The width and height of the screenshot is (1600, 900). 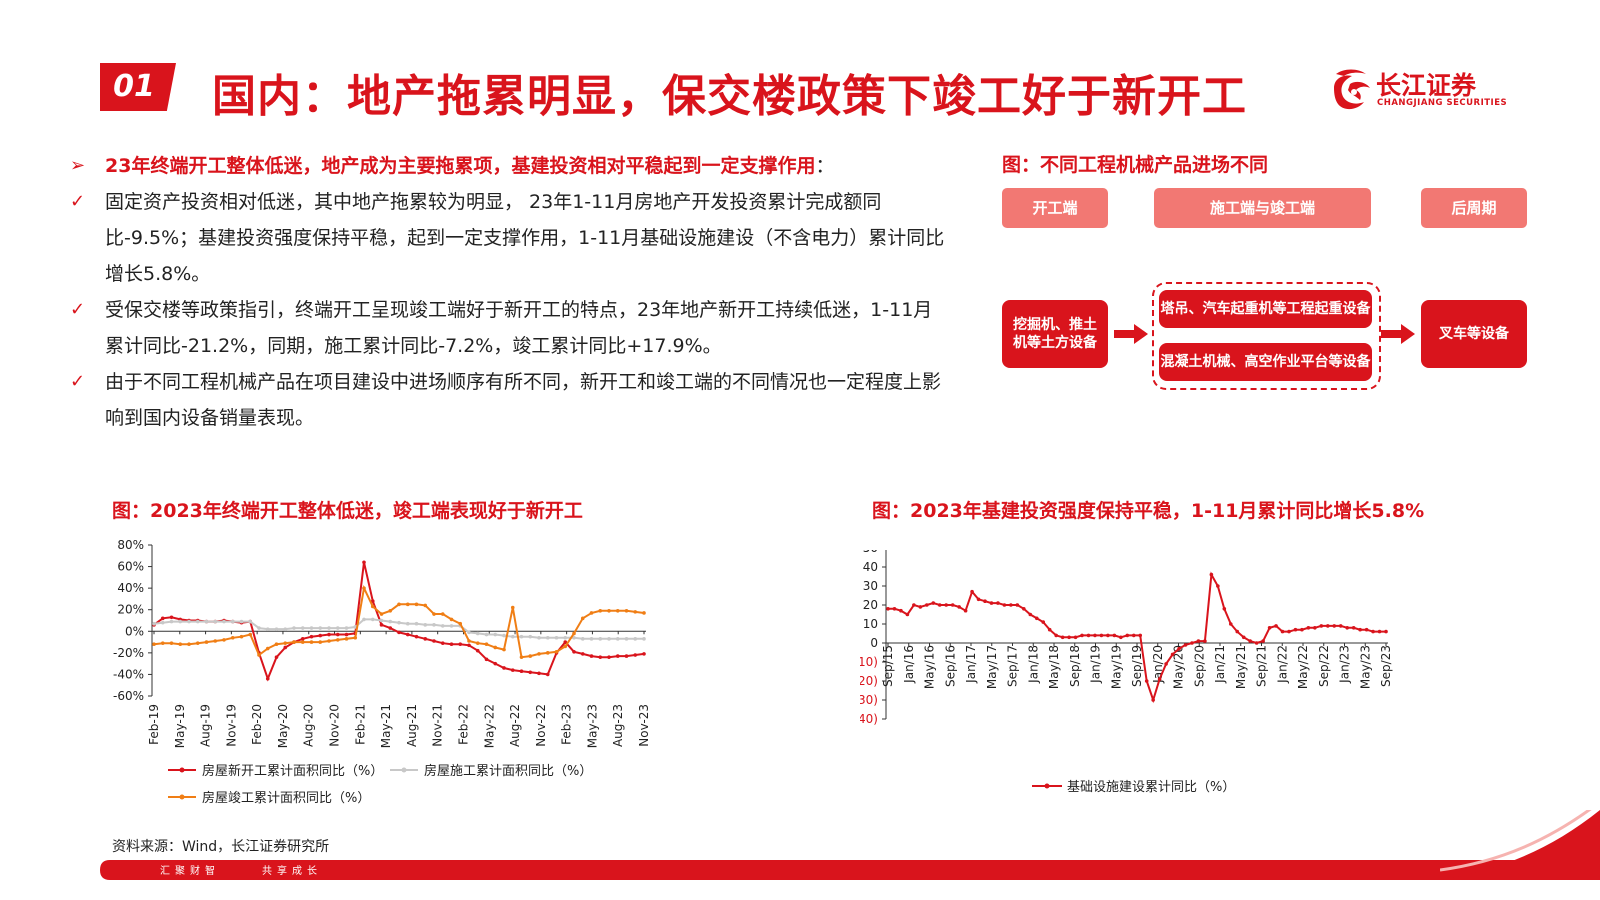 I want to click on footer-swoosh, so click(x=1520, y=845).